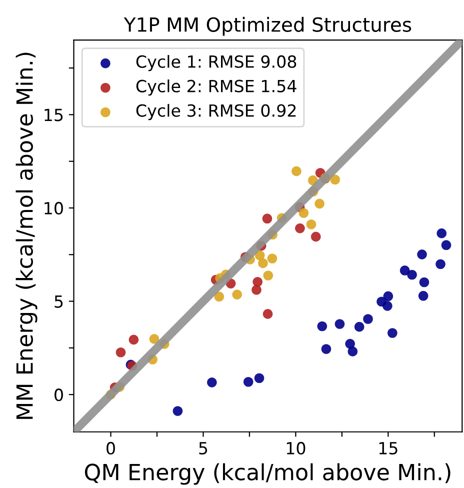  What do you see at coordinates (388, 448) in the screenshot?
I see `x-tick-label: 15` at bounding box center [388, 448].